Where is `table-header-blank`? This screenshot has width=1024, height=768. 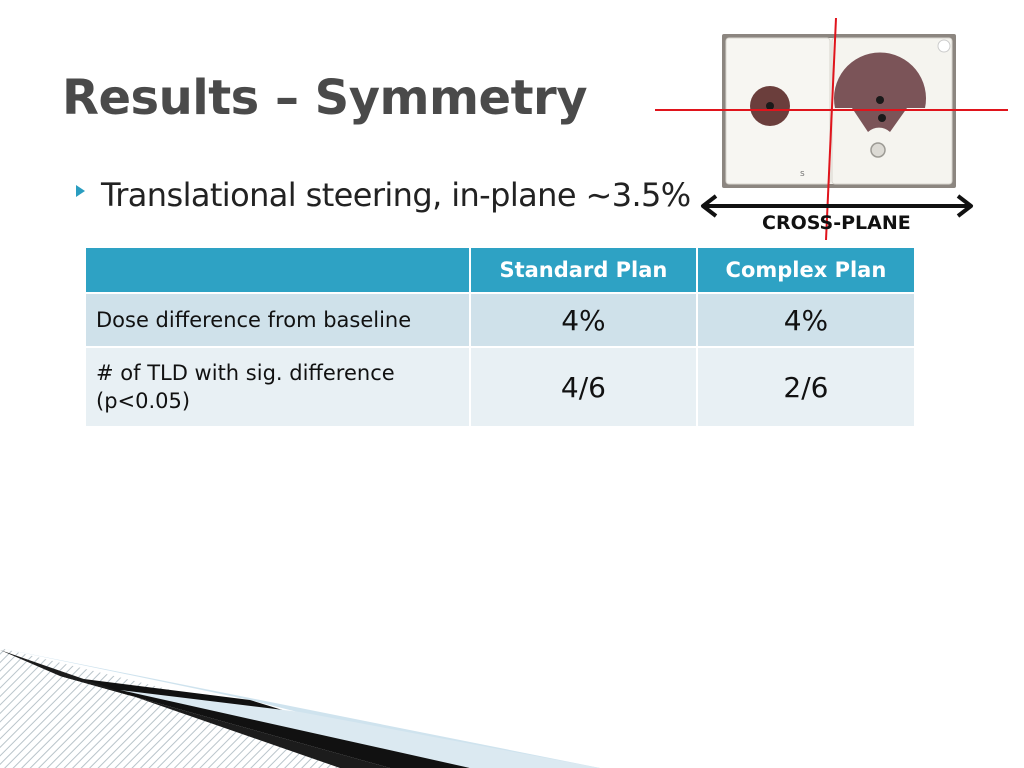
table-header-blank is located at coordinates (277, 270).